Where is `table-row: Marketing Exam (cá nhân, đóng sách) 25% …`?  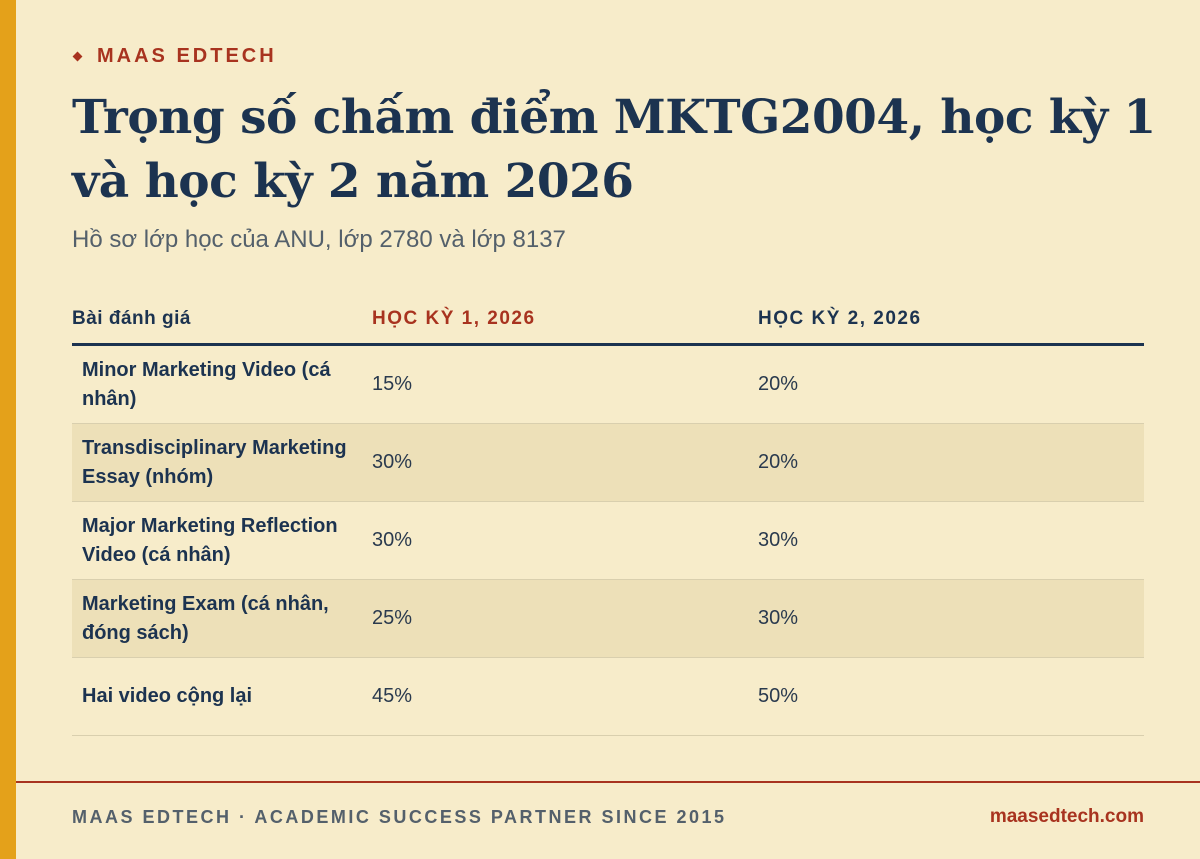 table-row: Marketing Exam (cá nhân, đóng sách) 25% … is located at coordinates (608, 619).